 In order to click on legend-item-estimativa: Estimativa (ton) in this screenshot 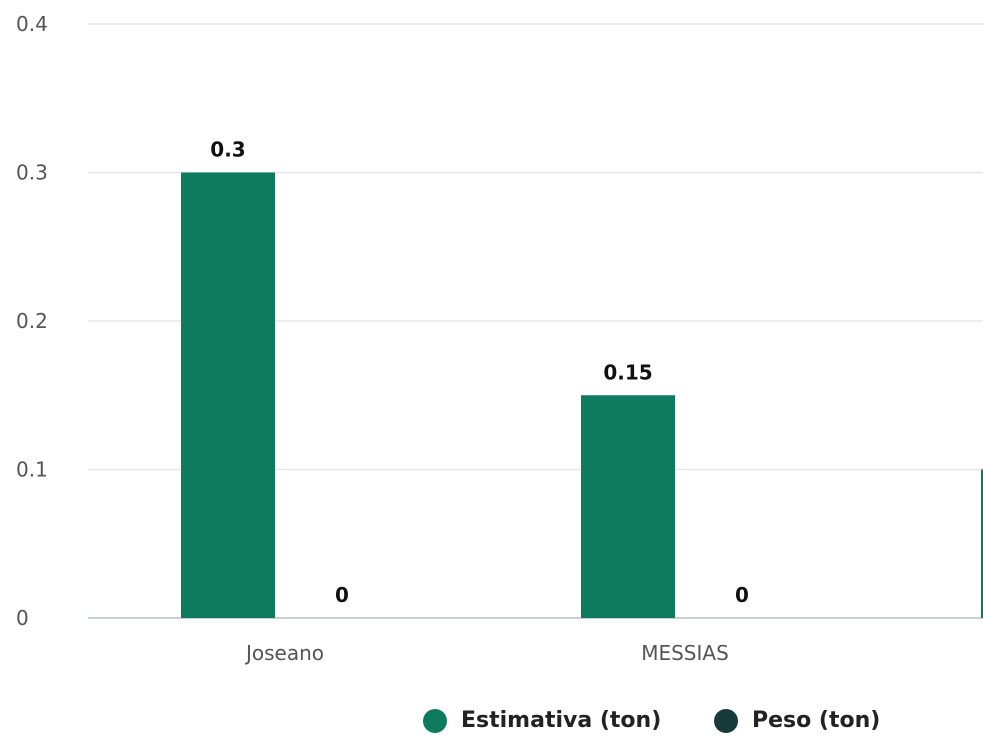, I will do `click(542, 720)`.